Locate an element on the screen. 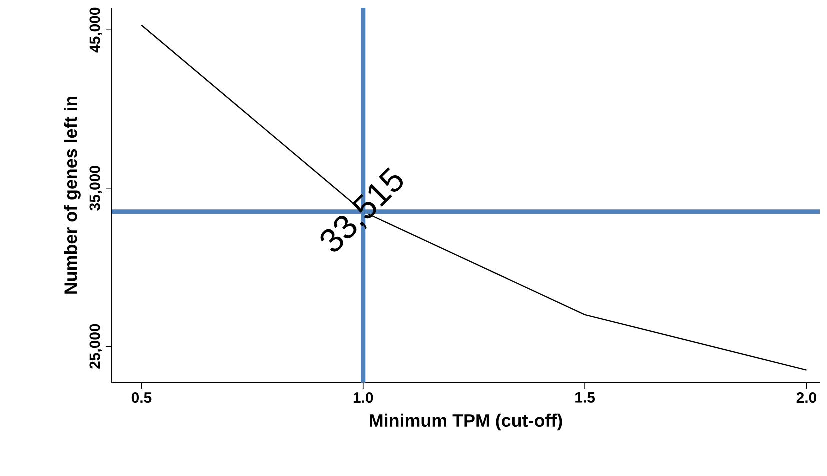 The height and width of the screenshot is (476, 827). x-tick-label: 1.5 is located at coordinates (586, 397).